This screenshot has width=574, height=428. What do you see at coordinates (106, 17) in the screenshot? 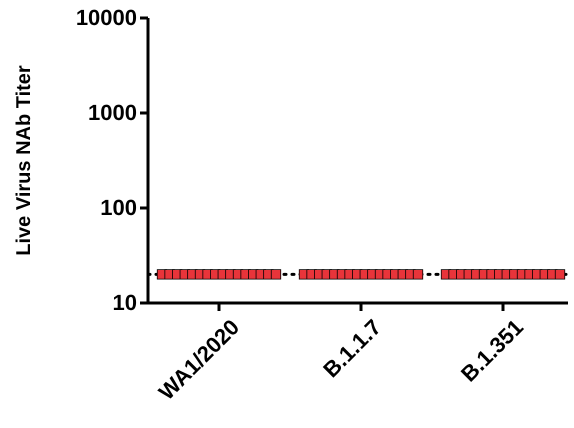
I see `y-tick-label: 10000` at bounding box center [106, 17].